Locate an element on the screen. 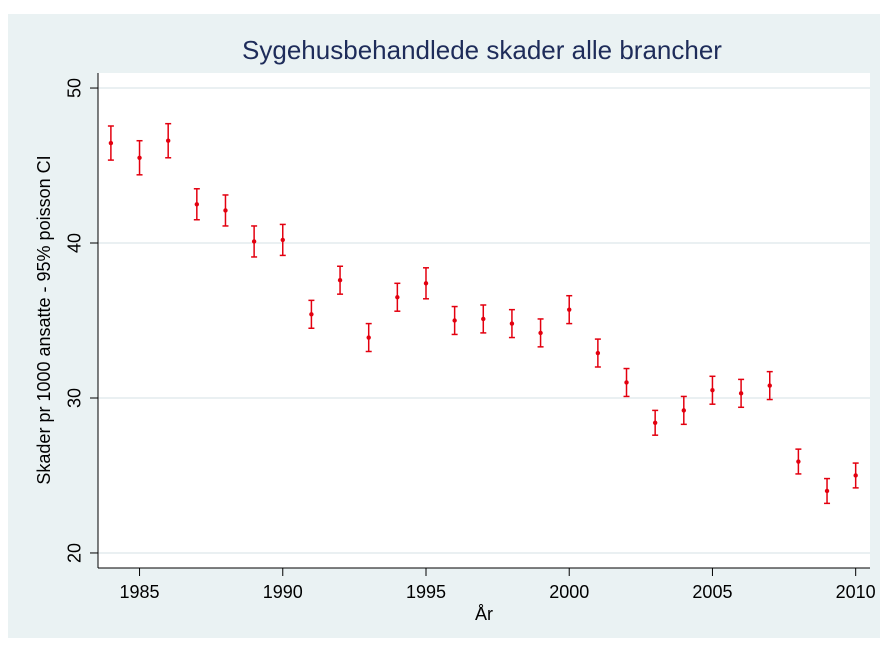  x-tick-label: 2005 is located at coordinates (712, 592).